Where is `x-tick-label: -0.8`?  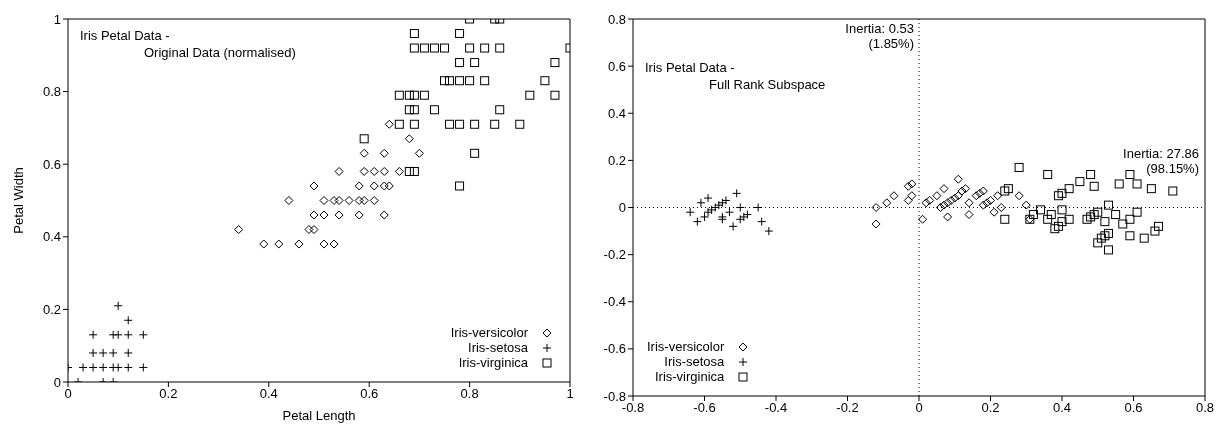 x-tick-label: -0.8 is located at coordinates (633, 408).